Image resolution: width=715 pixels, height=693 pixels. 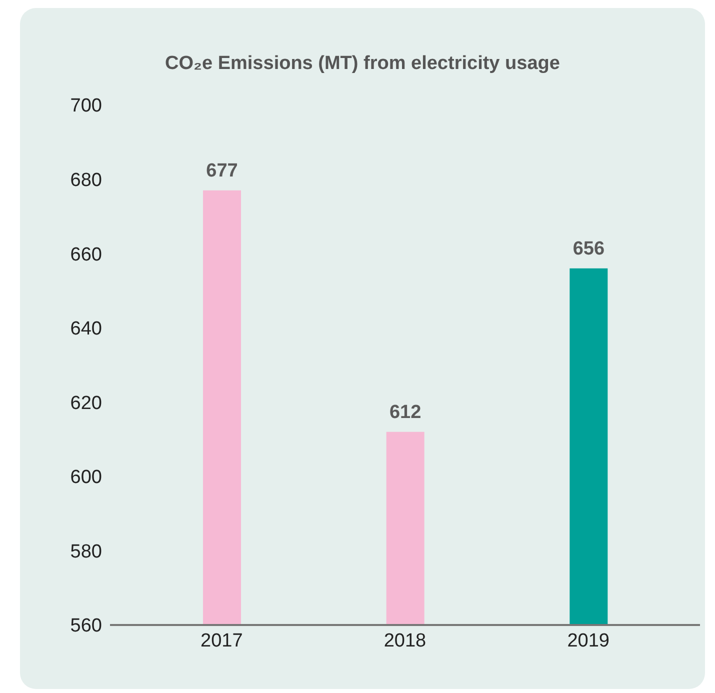 What do you see at coordinates (86, 181) in the screenshot?
I see `y-tick-label: 680` at bounding box center [86, 181].